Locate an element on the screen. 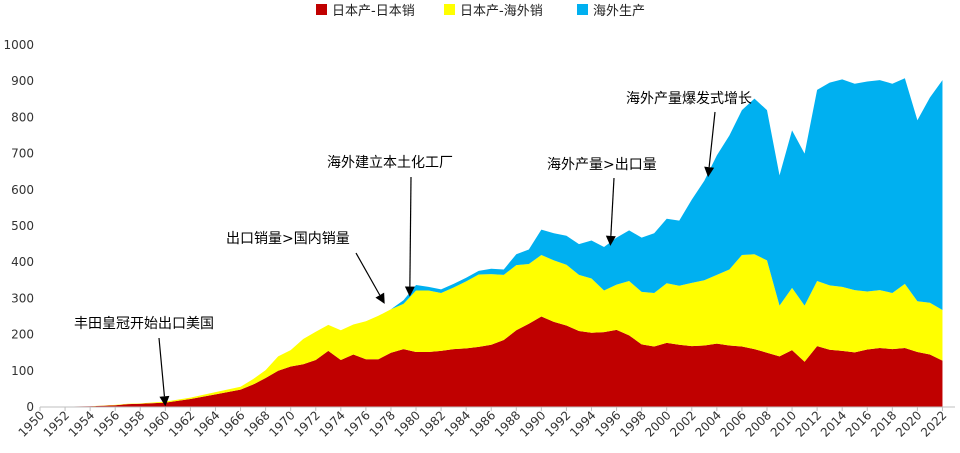  x-tick-label: 2020 is located at coordinates (908, 423).